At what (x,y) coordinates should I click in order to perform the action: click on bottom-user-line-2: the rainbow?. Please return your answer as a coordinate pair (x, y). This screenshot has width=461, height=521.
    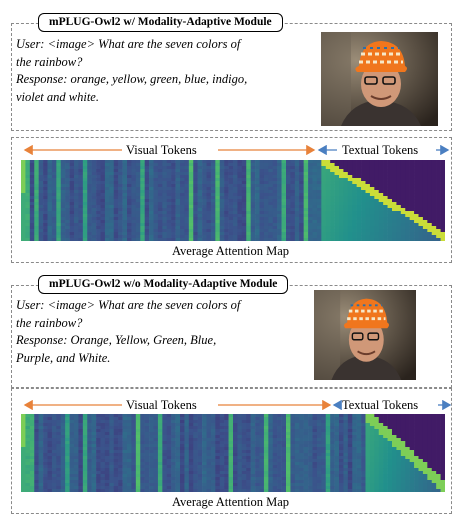
    Looking at the image, I should click on (49, 322).